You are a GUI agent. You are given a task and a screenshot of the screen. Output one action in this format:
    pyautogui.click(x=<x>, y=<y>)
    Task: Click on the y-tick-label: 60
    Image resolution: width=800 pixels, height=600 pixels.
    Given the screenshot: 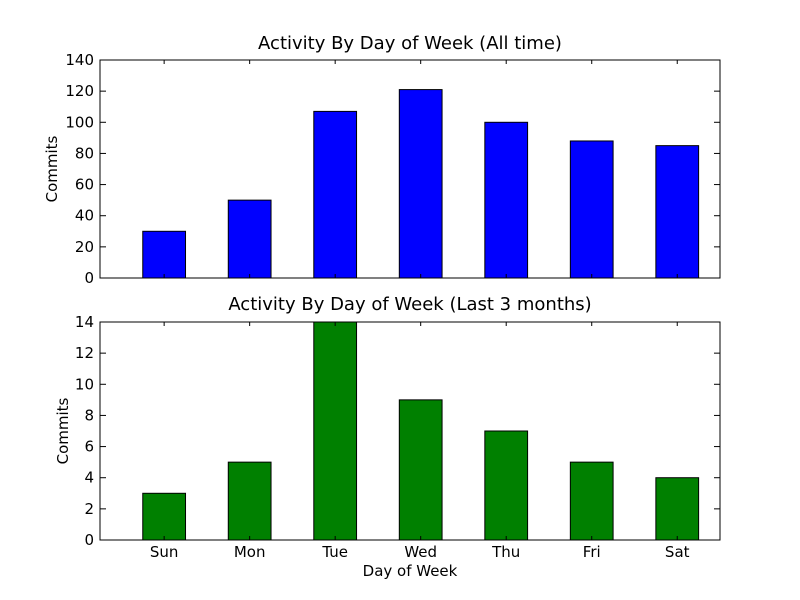 What is the action you would take?
    pyautogui.click(x=84, y=185)
    